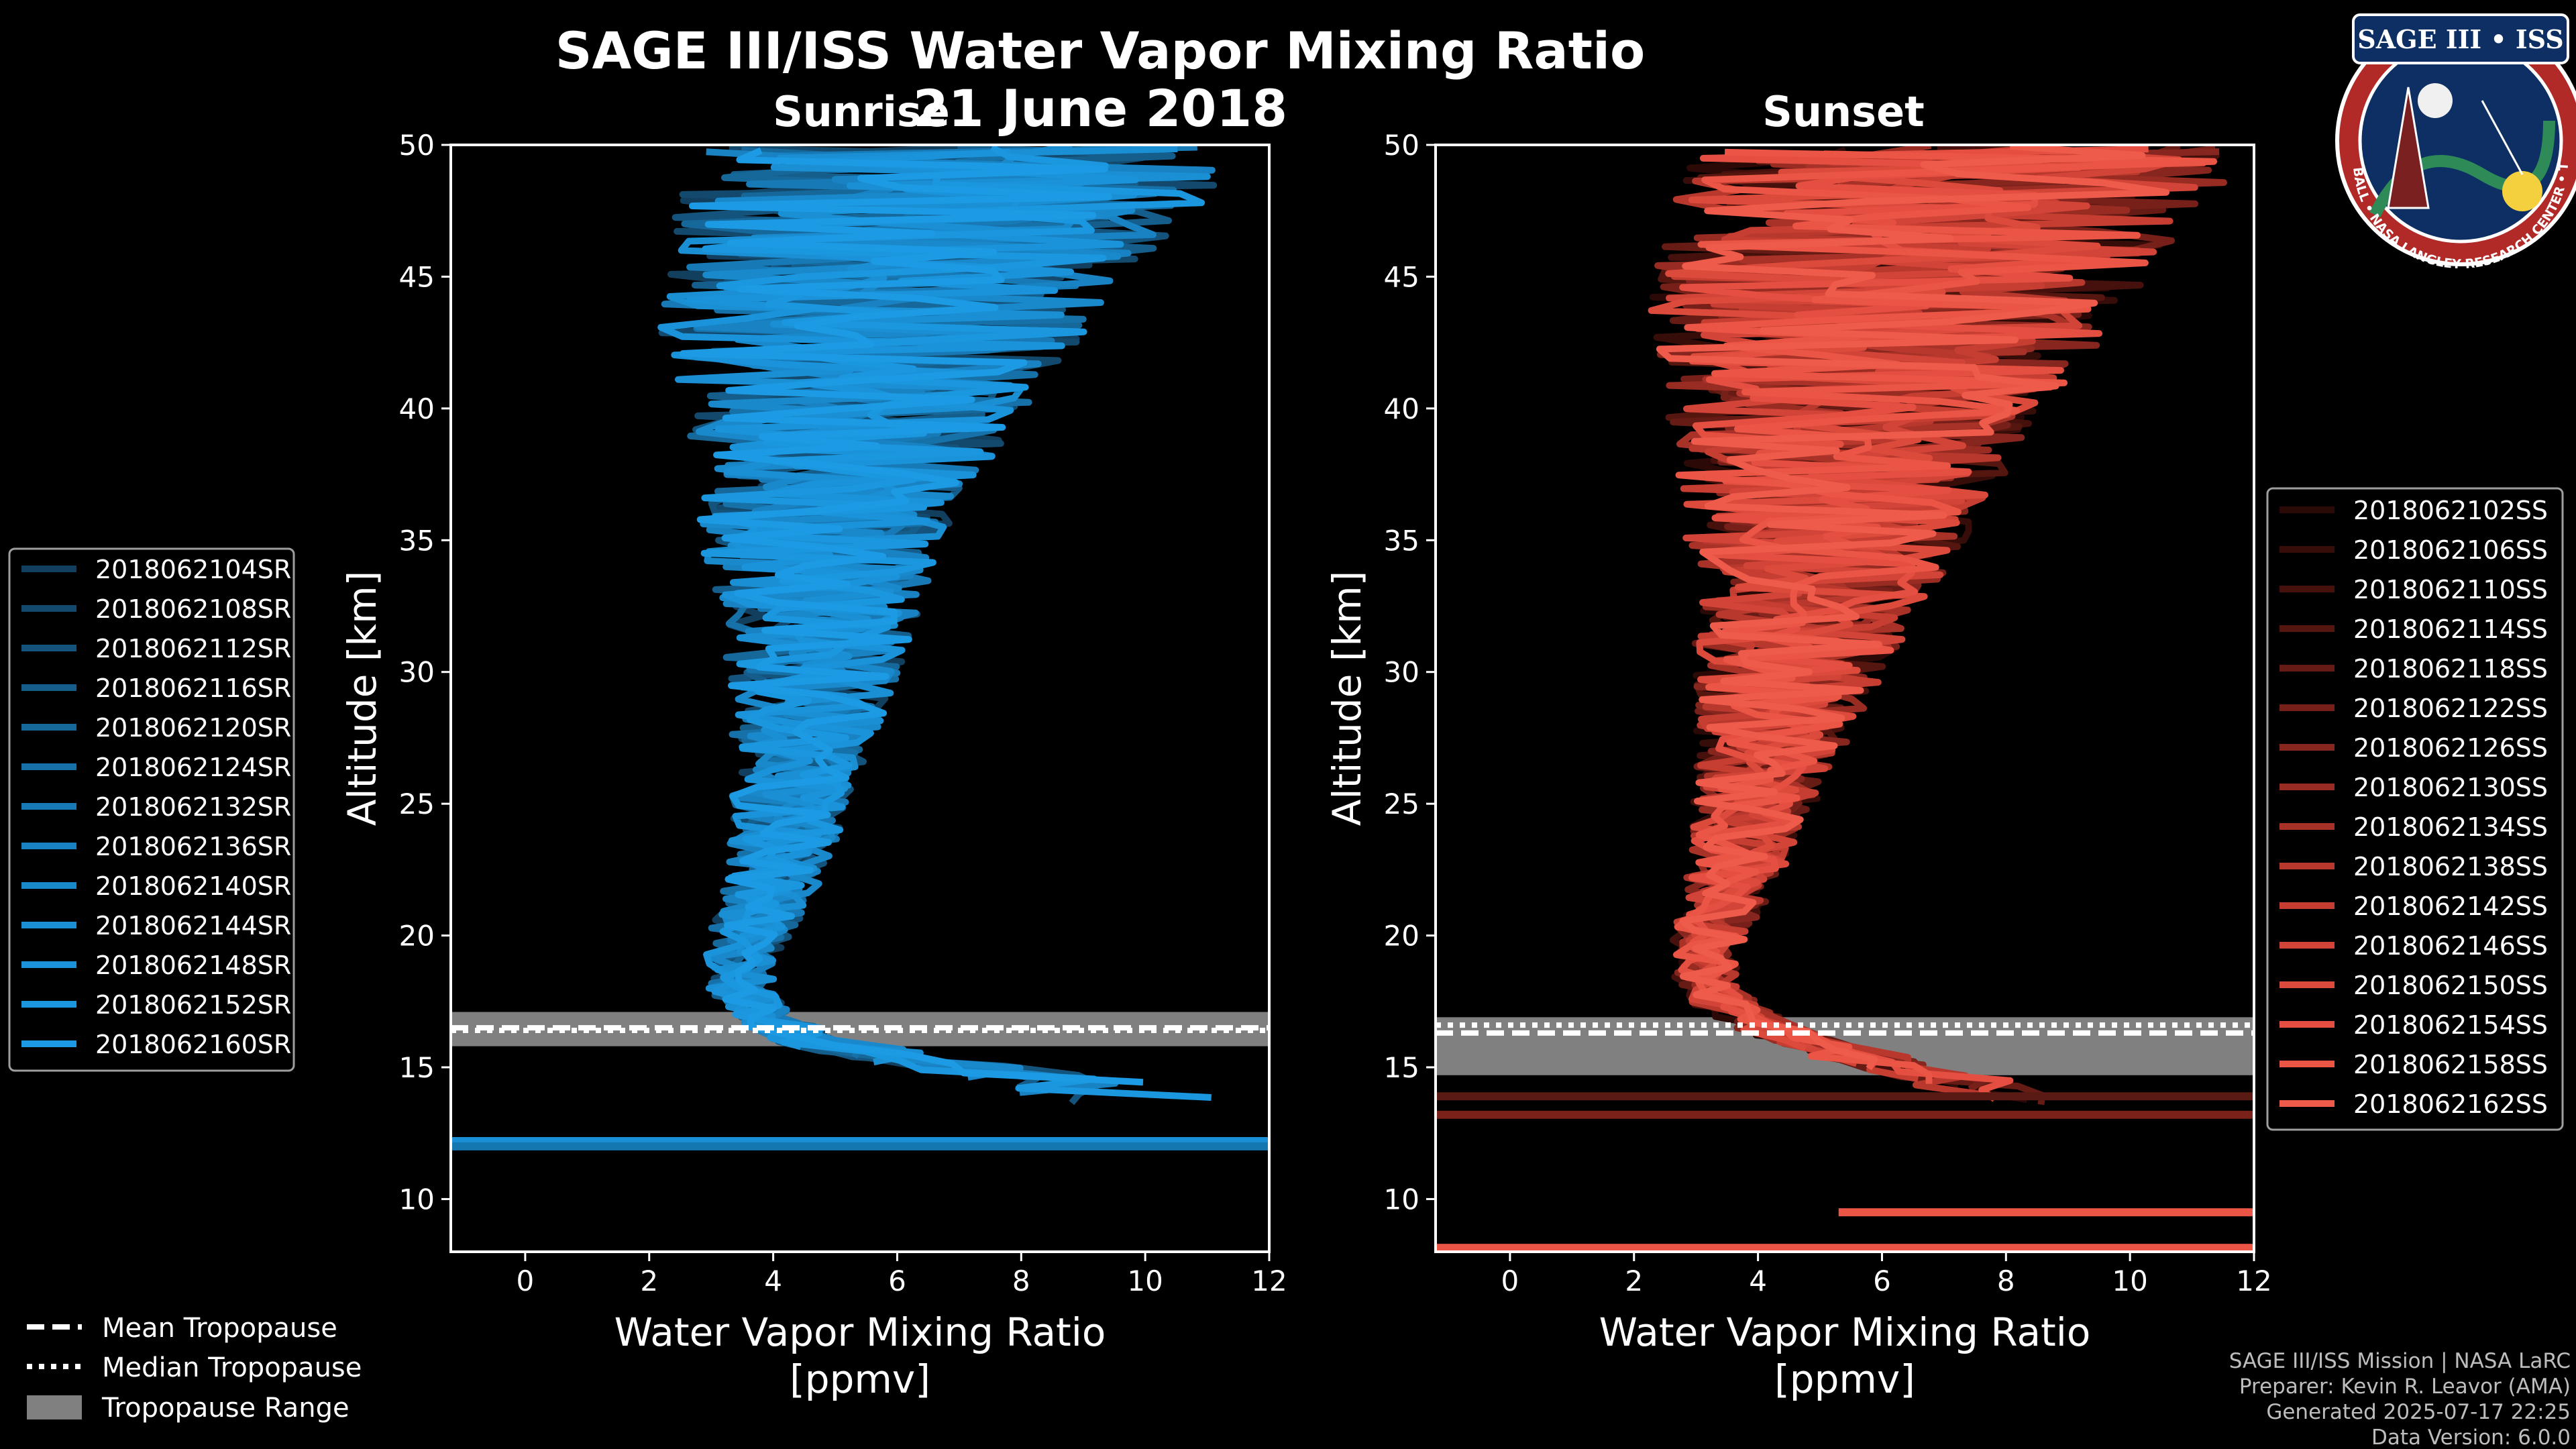 The image size is (2576, 1449). I want to click on sunrise-x-tick-label: 2, so click(649, 1281).